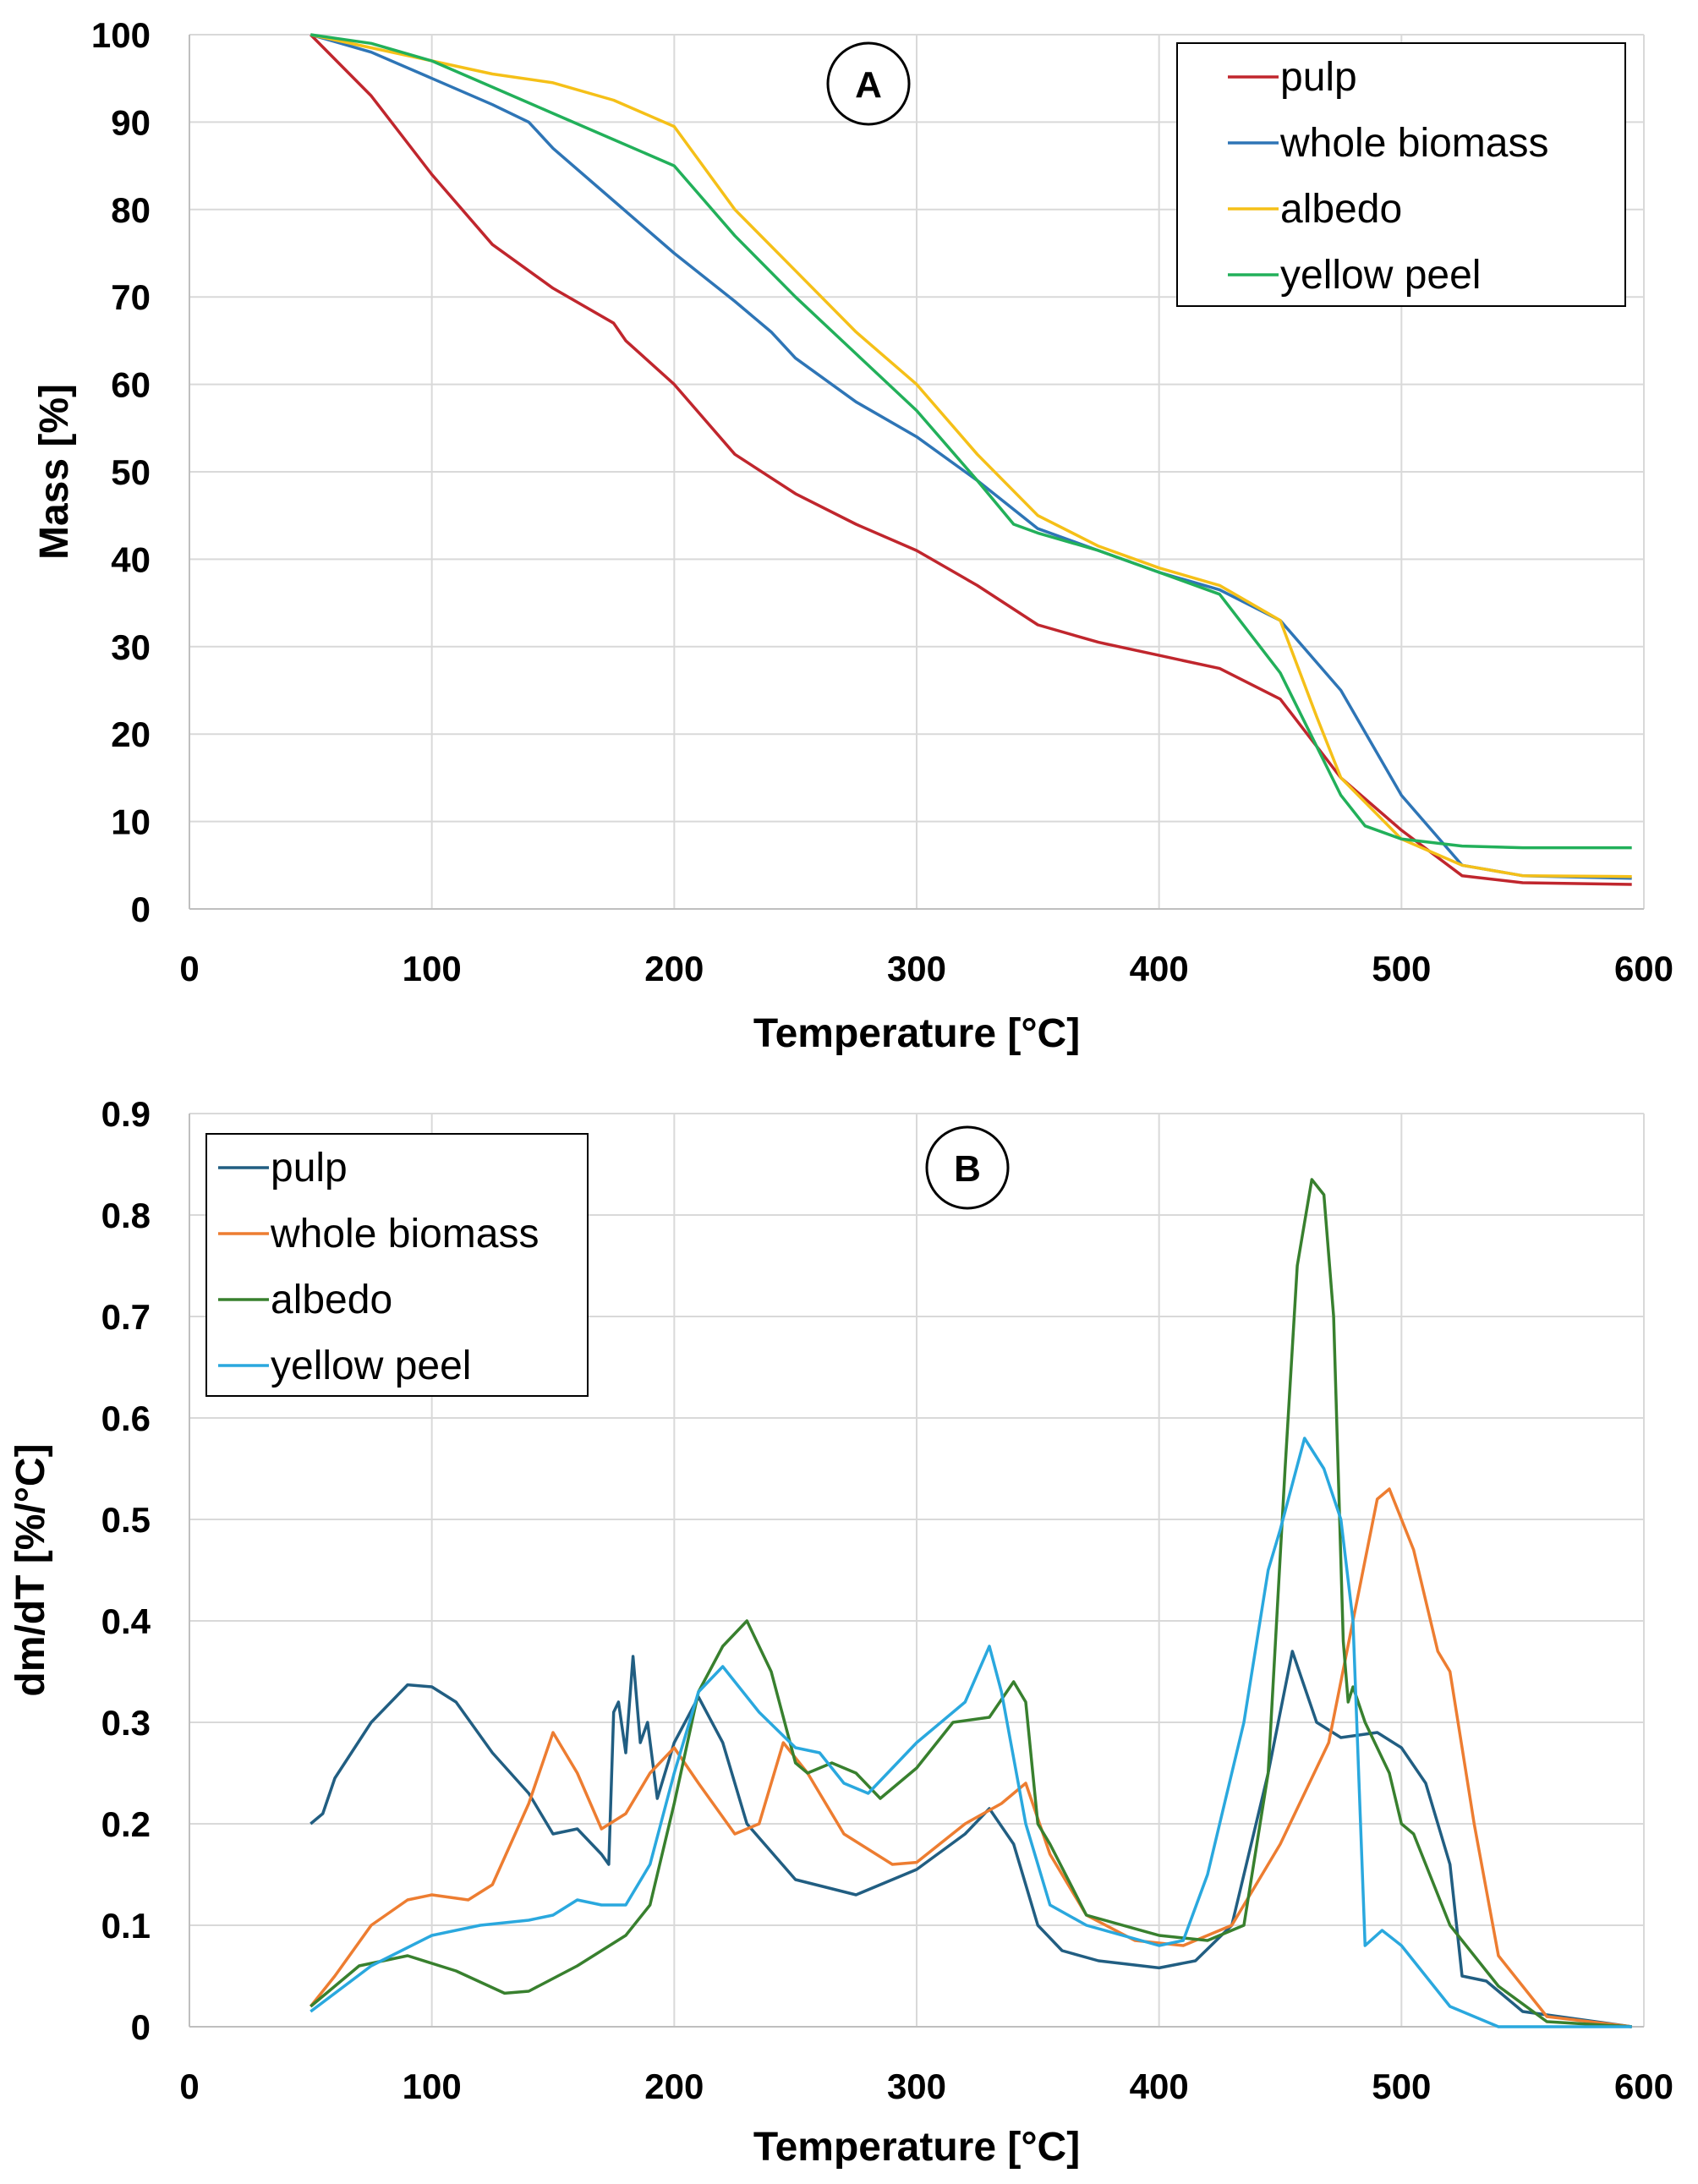  Describe the element at coordinates (131, 822) in the screenshot. I see `y-tick-label: 10` at that location.